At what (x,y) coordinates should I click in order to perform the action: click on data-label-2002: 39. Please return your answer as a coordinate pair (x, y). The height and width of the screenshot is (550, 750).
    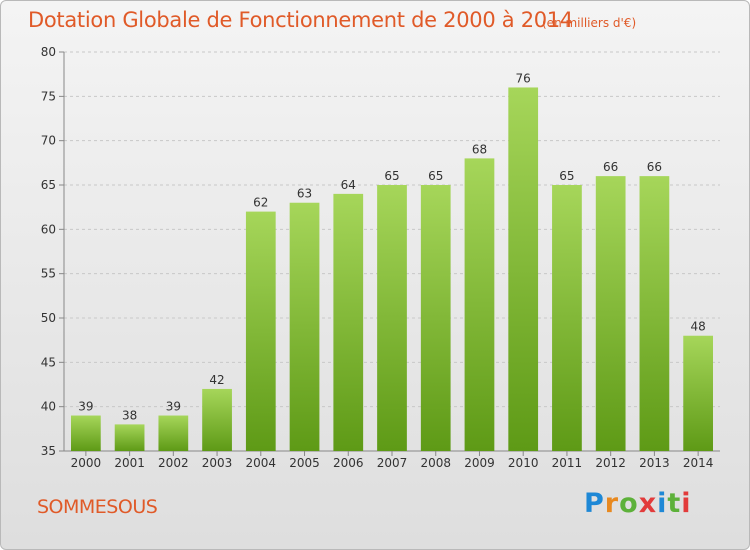
    Looking at the image, I should click on (173, 407).